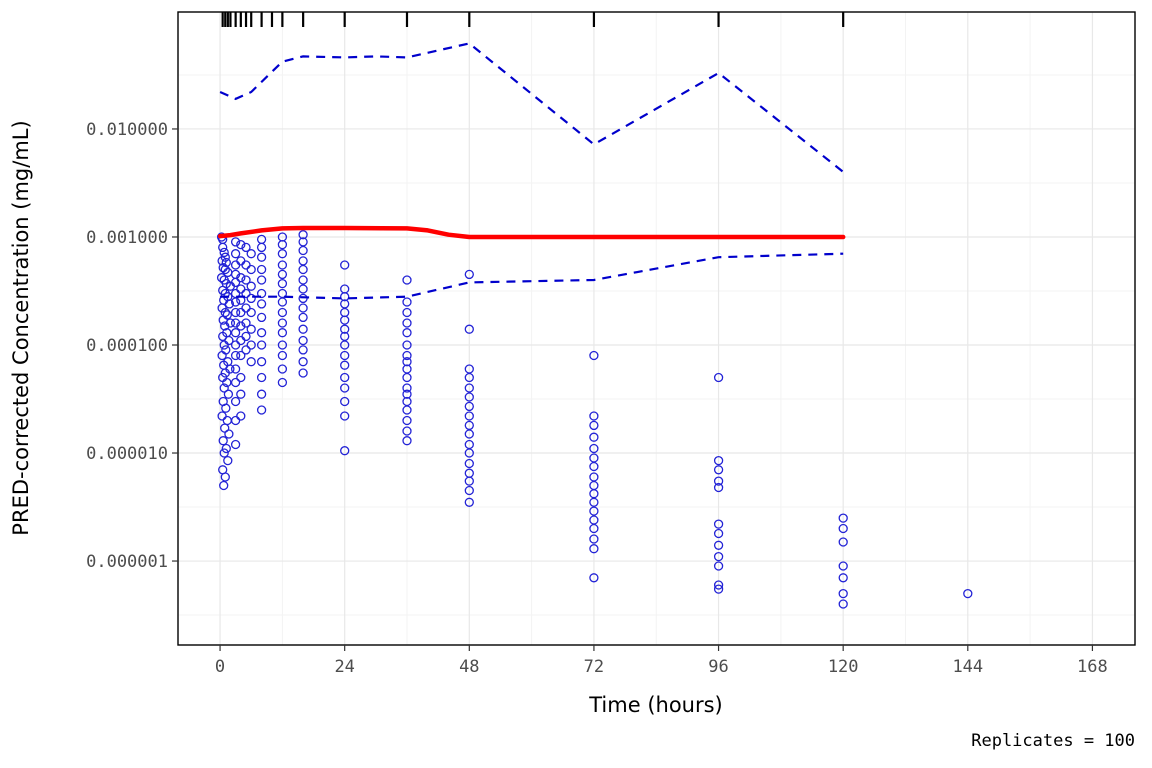  I want to click on y-axis-title: PRED-corrected Concentration (mg/mL), so click(21, 327).